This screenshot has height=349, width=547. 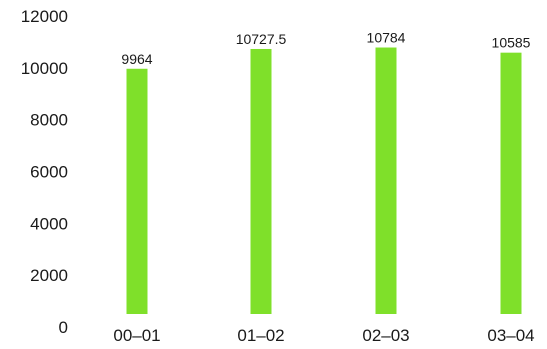 I want to click on y-tick-label: 12000, so click(x=44, y=16).